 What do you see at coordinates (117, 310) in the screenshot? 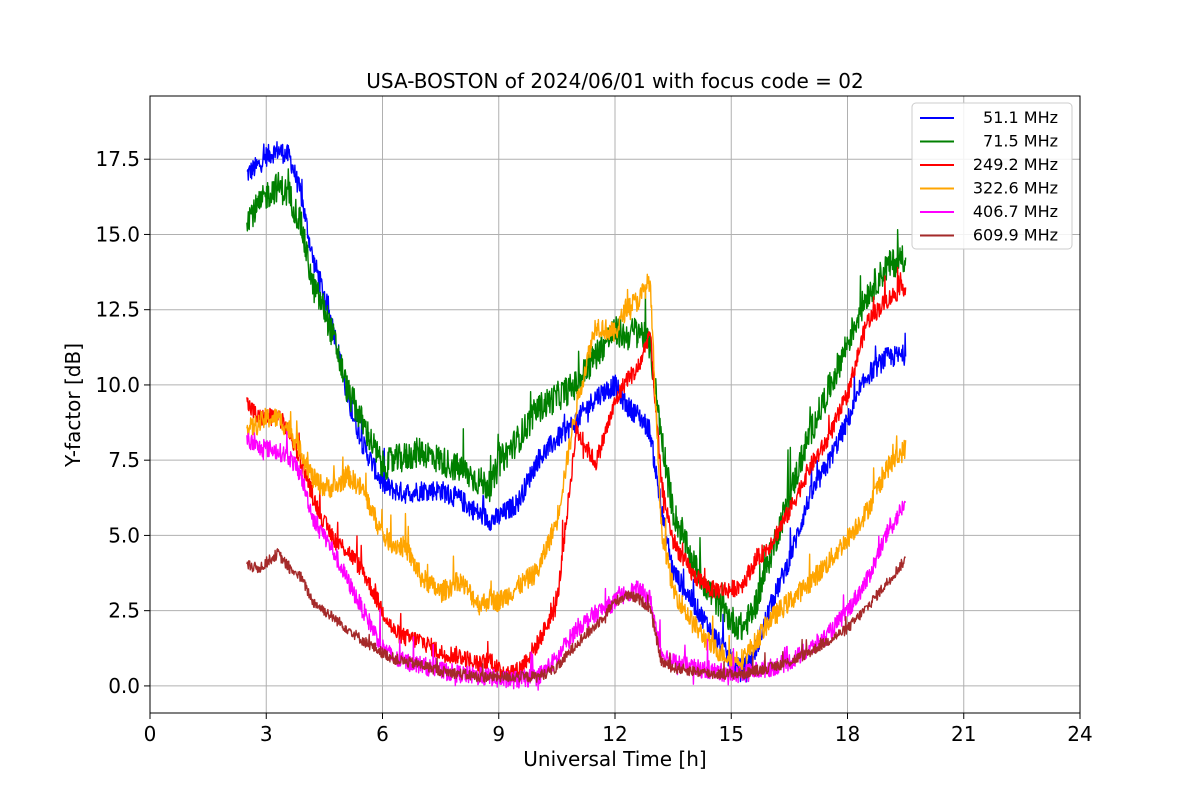
I see `y-tick-label: 12.5` at bounding box center [117, 310].